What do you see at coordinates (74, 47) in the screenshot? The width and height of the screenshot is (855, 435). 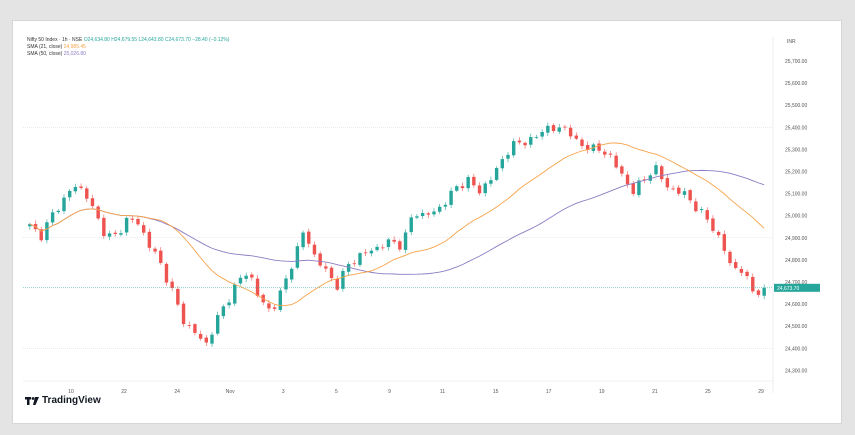 I see `sma21-value: 24,985.45` at bounding box center [74, 47].